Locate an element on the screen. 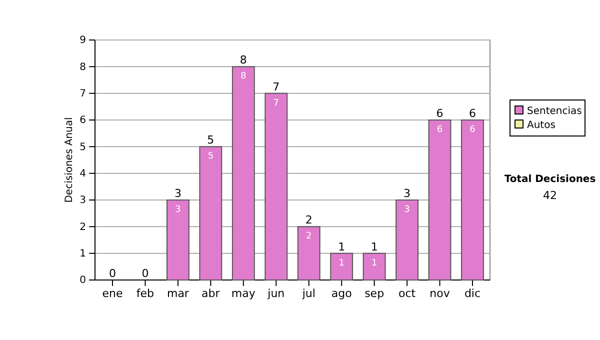 The height and width of the screenshot is (340, 600). y-tick-label: 7 is located at coordinates (83, 94).